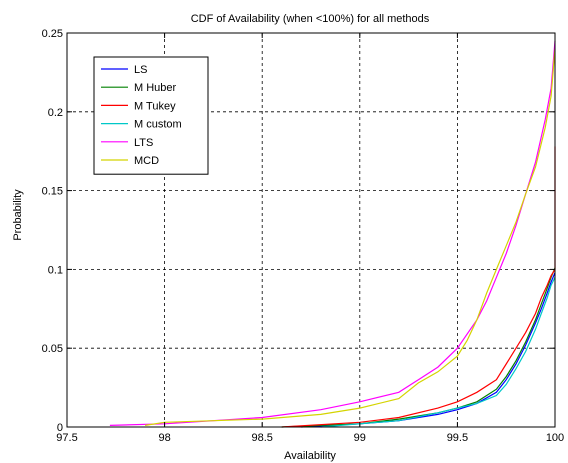 This screenshot has width=568, height=463. I want to click on y-tick-label: 0.25, so click(52, 34).